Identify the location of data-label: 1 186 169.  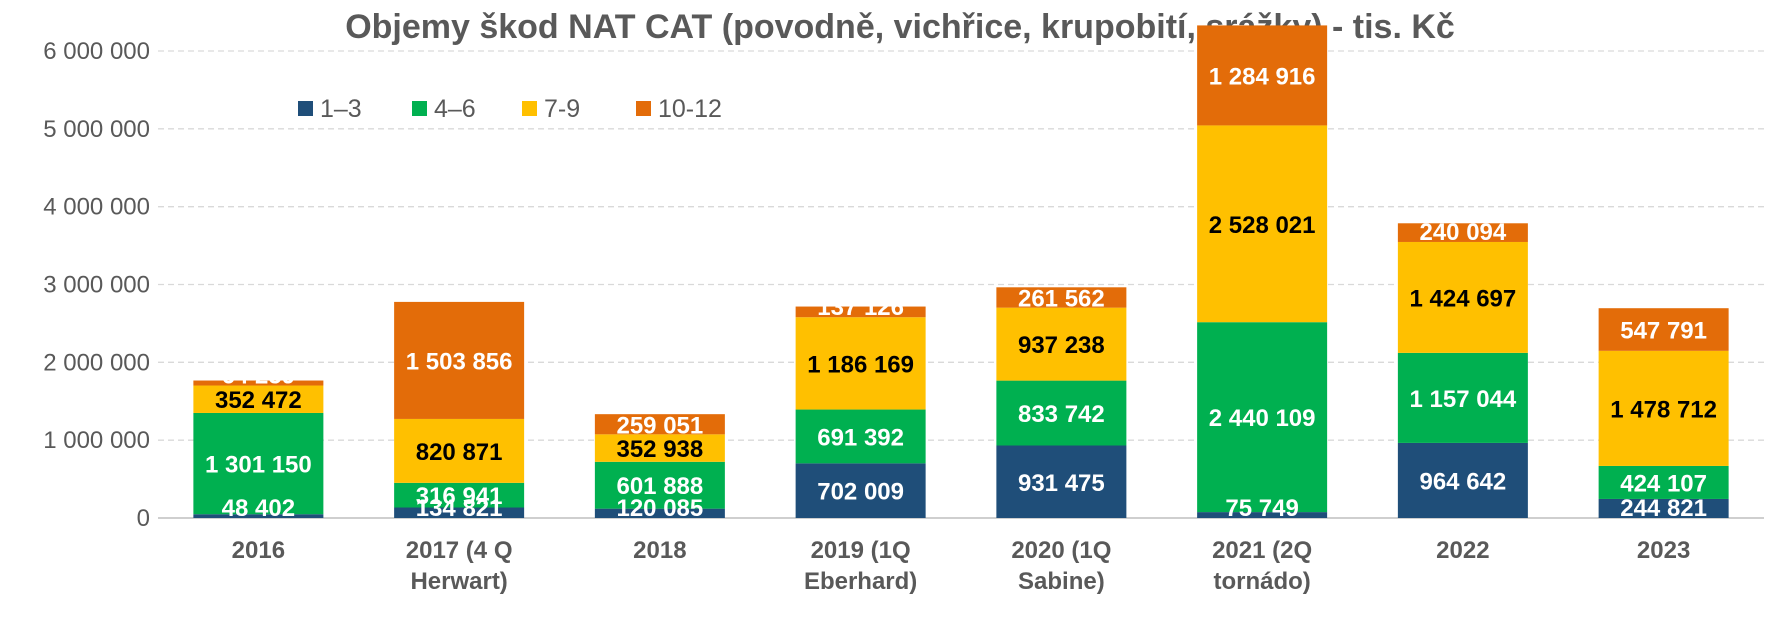
(860, 364).